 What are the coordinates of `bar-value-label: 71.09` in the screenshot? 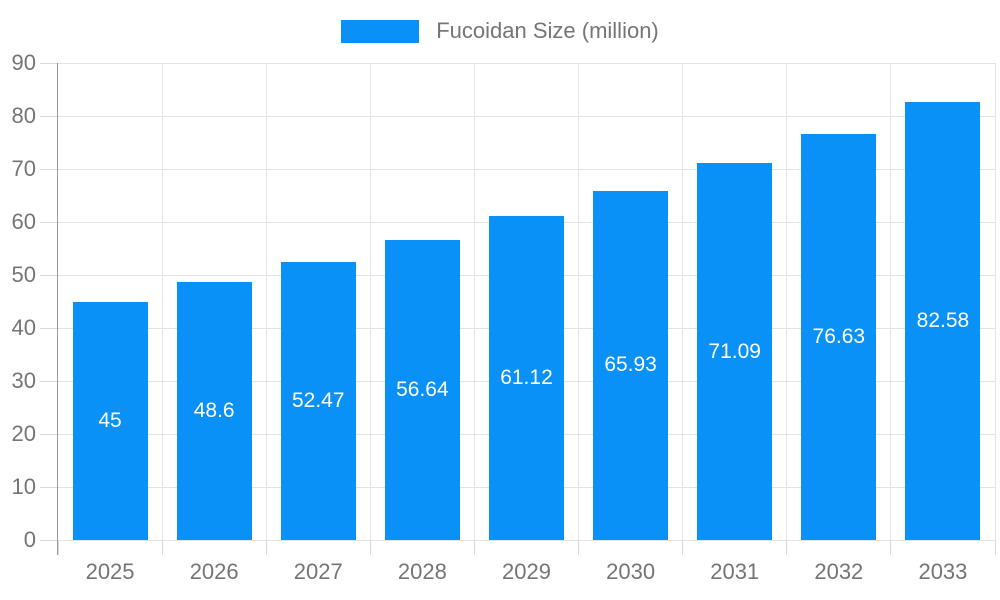 It's located at (734, 351).